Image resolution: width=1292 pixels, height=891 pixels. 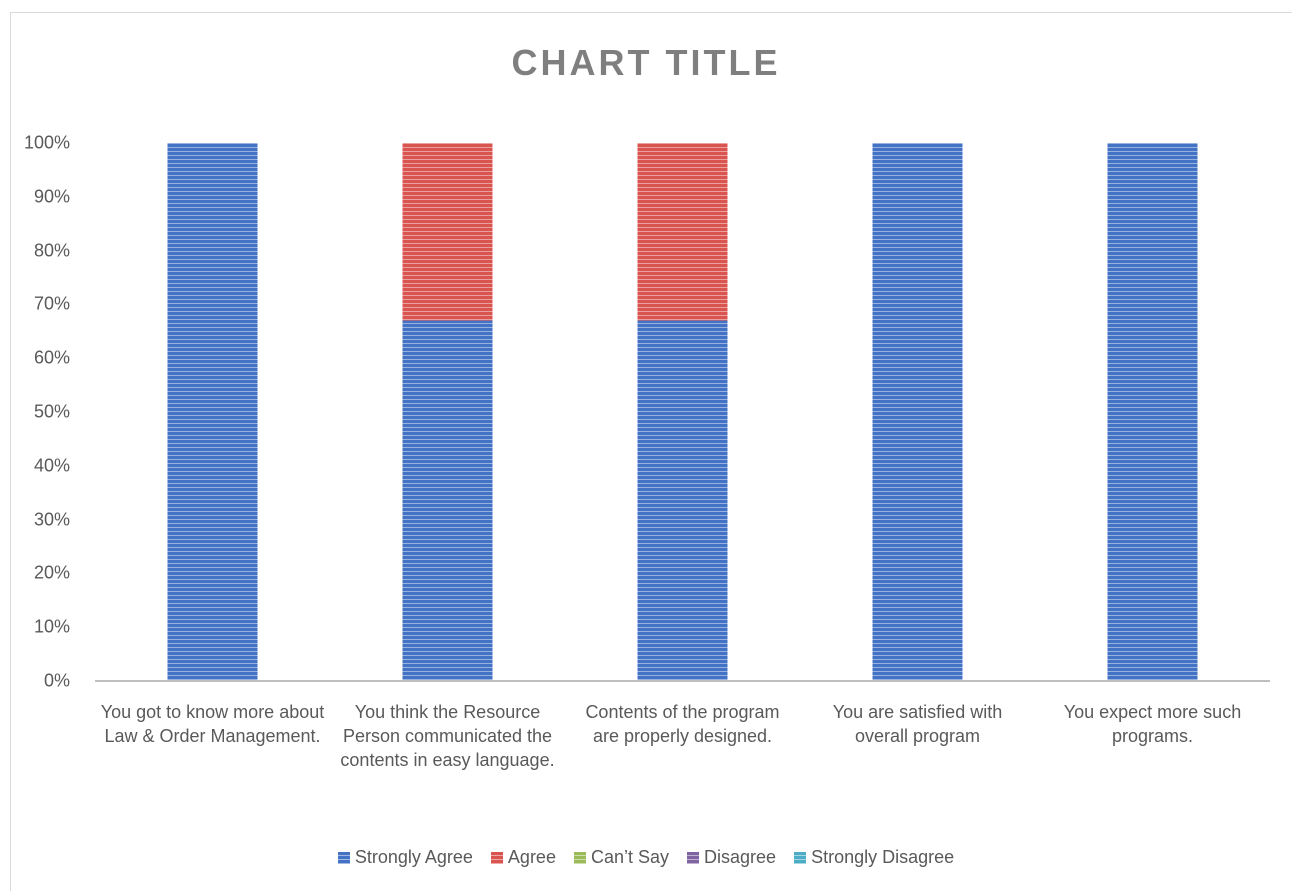 What do you see at coordinates (51, 250) in the screenshot?
I see `y-tick-label: 80%` at bounding box center [51, 250].